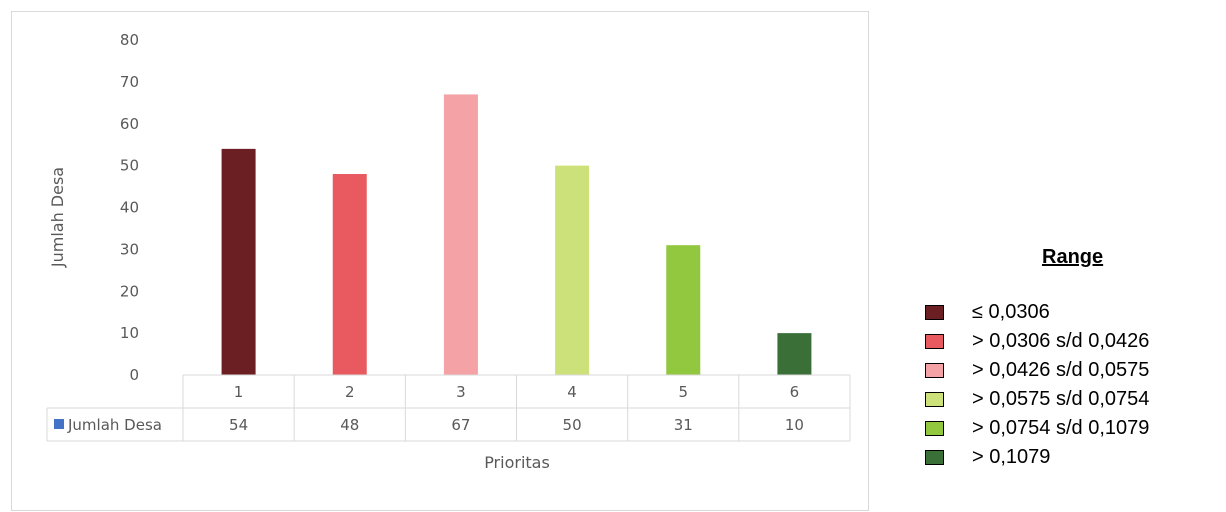 Image resolution: width=1226 pixels, height=512 pixels. Describe the element at coordinates (1011, 311) in the screenshot. I see `legend-label: ≤ 0,0306` at that location.